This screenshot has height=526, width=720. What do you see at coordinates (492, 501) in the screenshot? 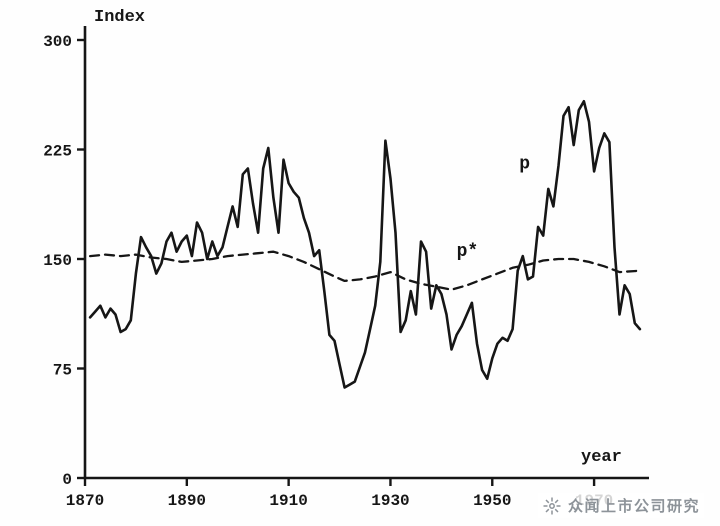
I see `x-tick-label: 1950` at bounding box center [492, 501].